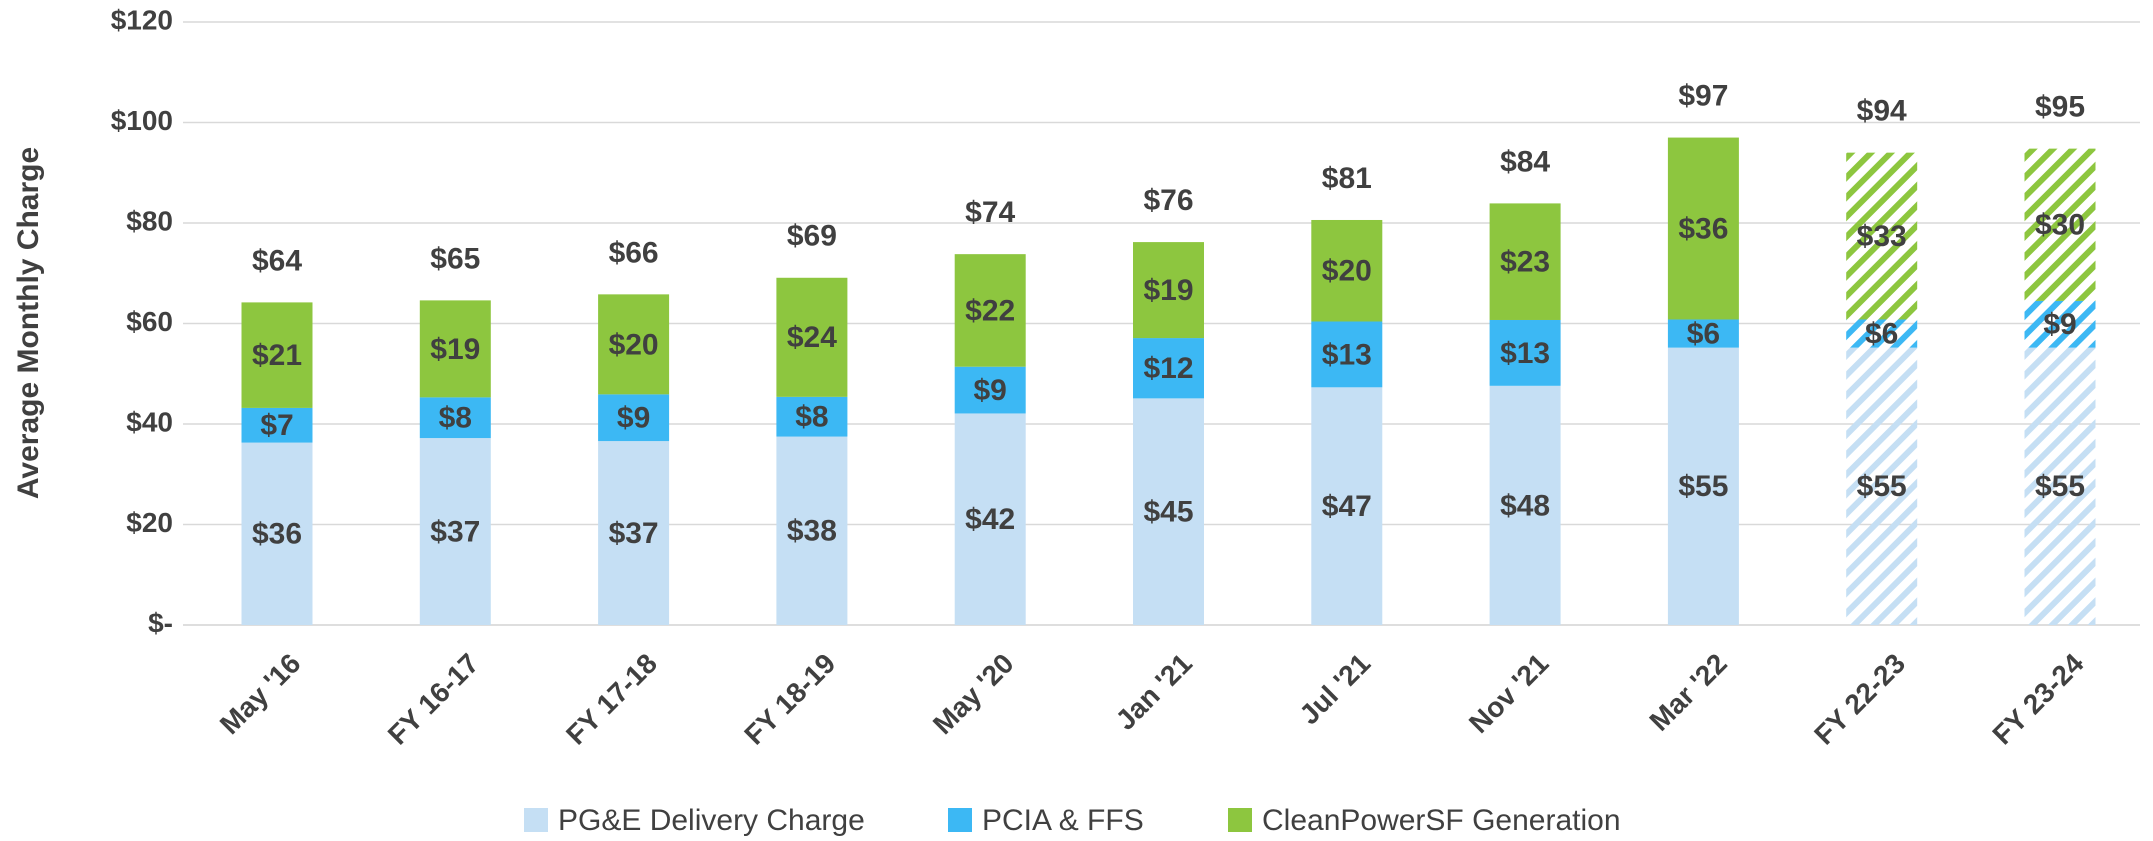 Image resolution: width=2153 pixels, height=841 pixels. What do you see at coordinates (277, 260) in the screenshot?
I see `total-label: $64` at bounding box center [277, 260].